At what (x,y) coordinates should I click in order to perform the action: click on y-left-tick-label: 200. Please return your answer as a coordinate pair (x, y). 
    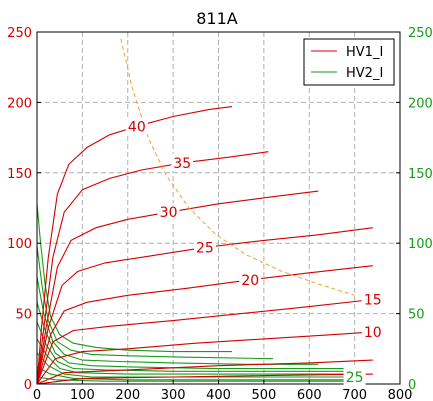
    Looking at the image, I should click on (19, 103).